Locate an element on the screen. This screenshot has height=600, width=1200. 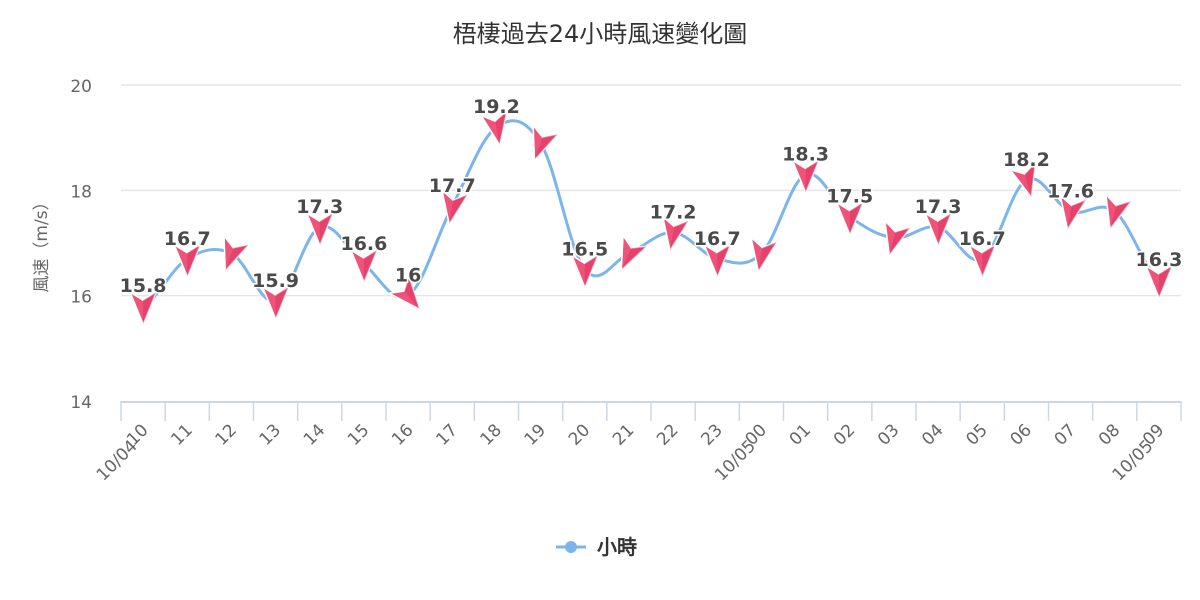
x-tick-label: 01 is located at coordinates (800, 434).